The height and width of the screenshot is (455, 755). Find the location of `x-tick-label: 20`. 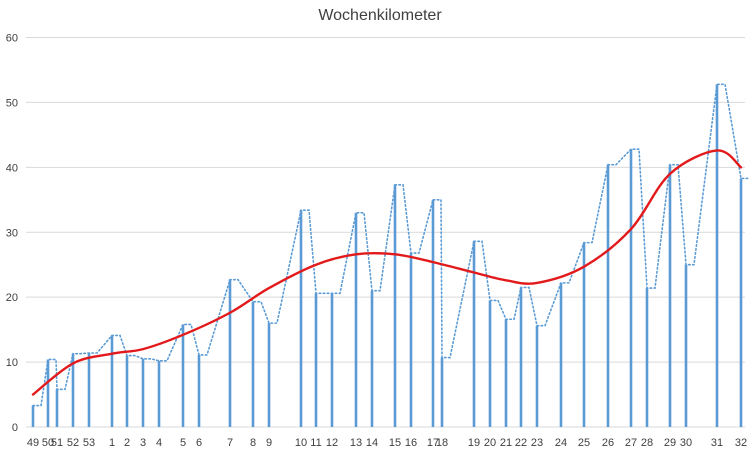

x-tick-label: 20 is located at coordinates (490, 443).